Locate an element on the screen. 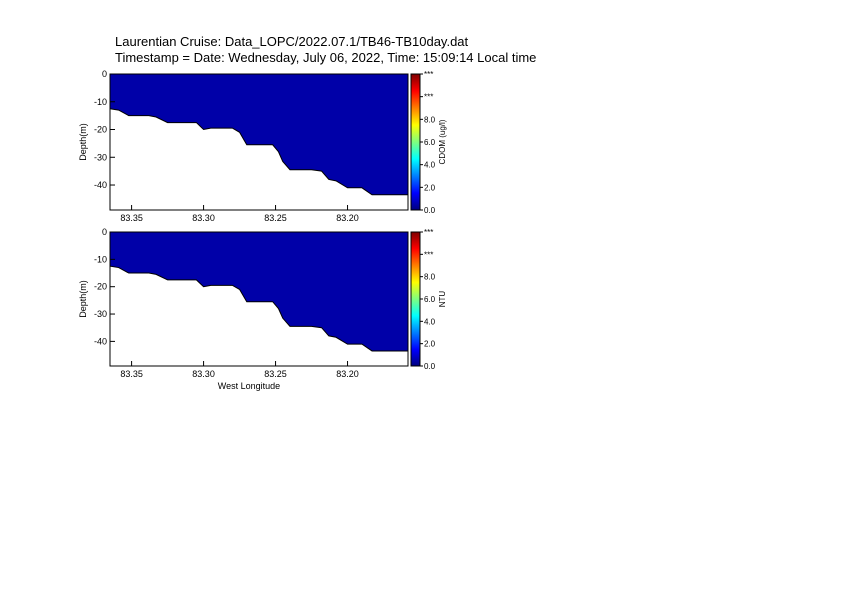 The height and width of the screenshot is (595, 842). colorbar-label: CDOM (ug/l) is located at coordinates (442, 141).